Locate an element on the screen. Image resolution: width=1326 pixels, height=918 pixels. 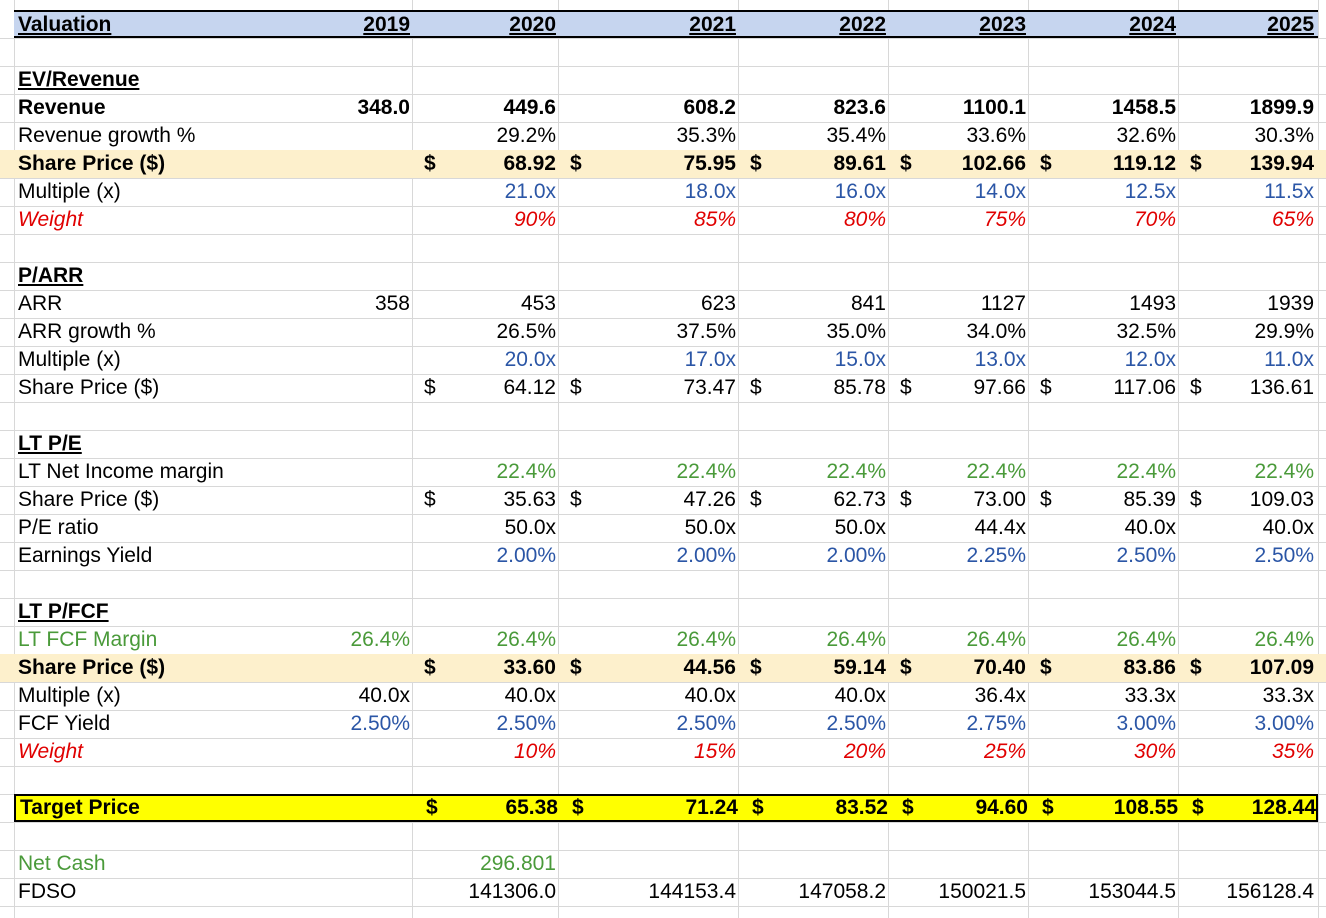
value-cell: 14.0x is located at coordinates (1000, 191).